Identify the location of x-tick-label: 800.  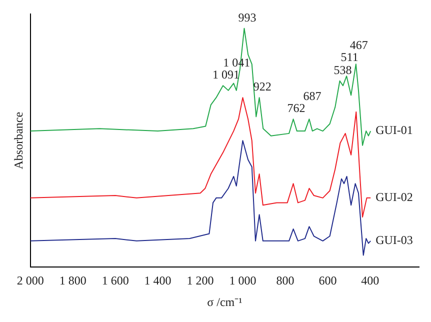
(285, 281).